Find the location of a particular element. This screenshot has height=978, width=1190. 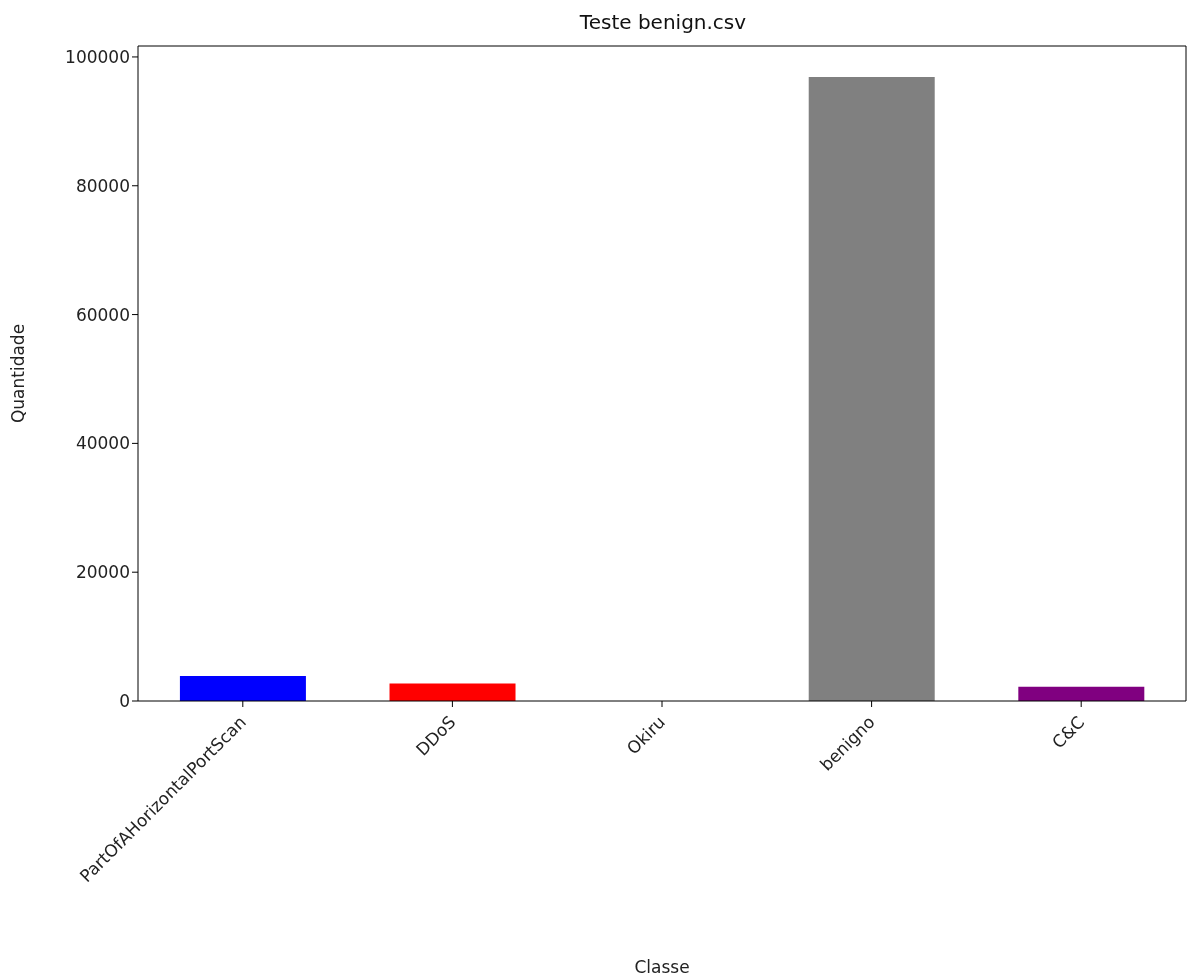

y-tick-label: 0 is located at coordinates (124, 701).